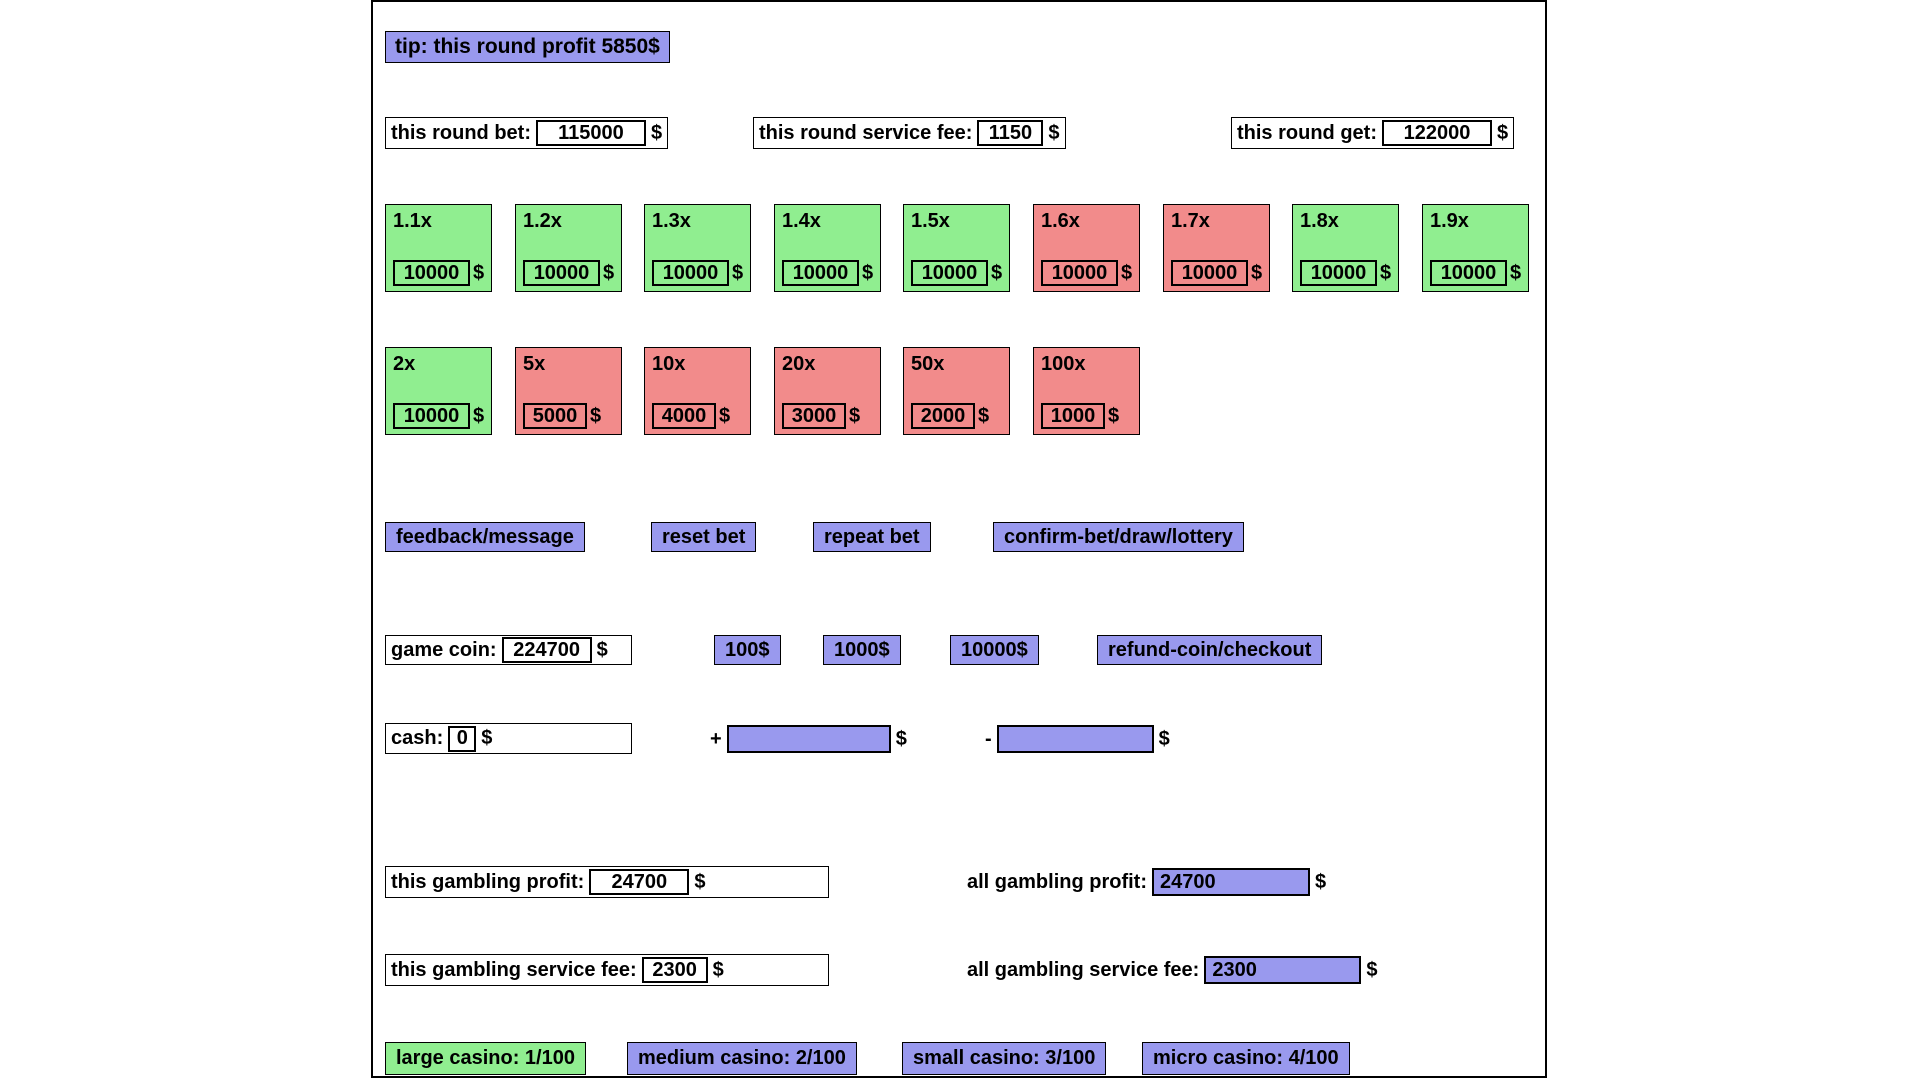  Describe the element at coordinates (697, 248) in the screenshot. I see `bet-tile-1.3x: 1.3x $` at that location.